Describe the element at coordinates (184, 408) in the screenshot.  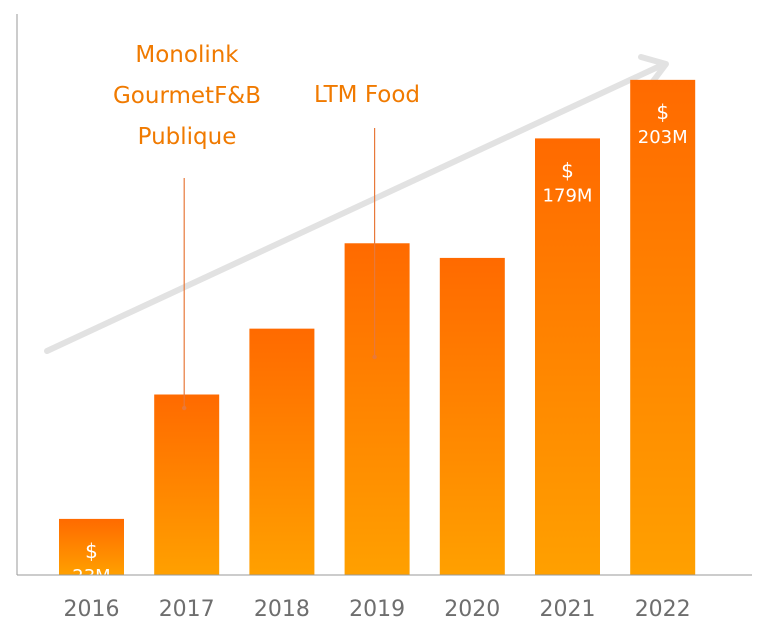
I see `annotation-marker-2017` at that location.